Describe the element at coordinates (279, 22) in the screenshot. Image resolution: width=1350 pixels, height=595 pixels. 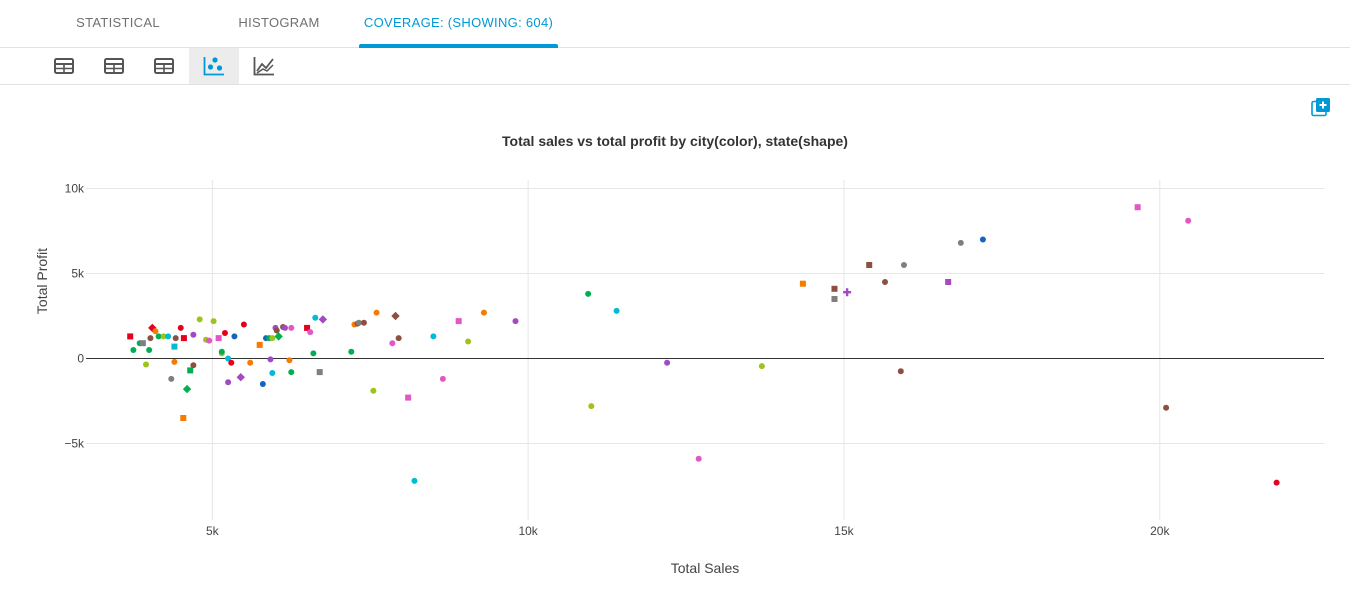
I see `tab-histogram: HISTOGRAM` at that location.